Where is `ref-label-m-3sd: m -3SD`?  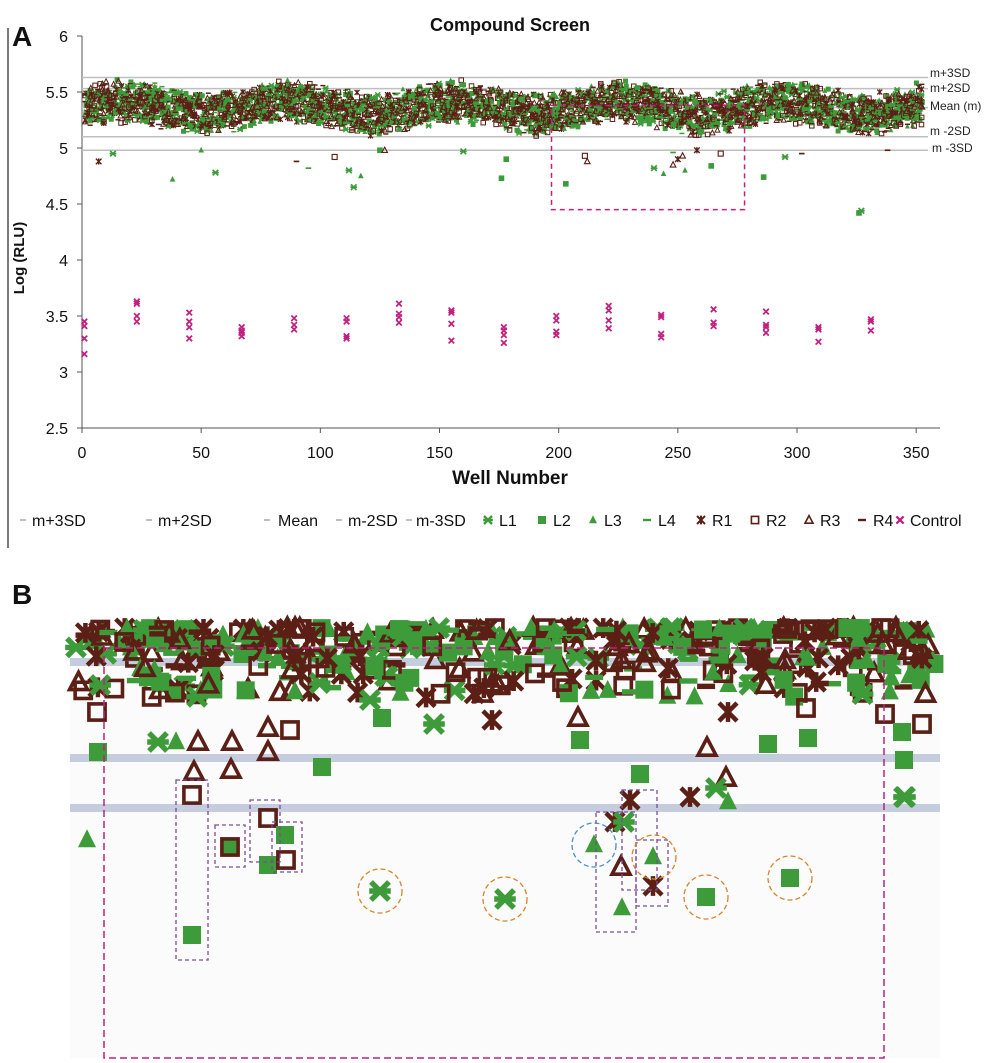 ref-label-m-3sd: m -3SD is located at coordinates (952, 148).